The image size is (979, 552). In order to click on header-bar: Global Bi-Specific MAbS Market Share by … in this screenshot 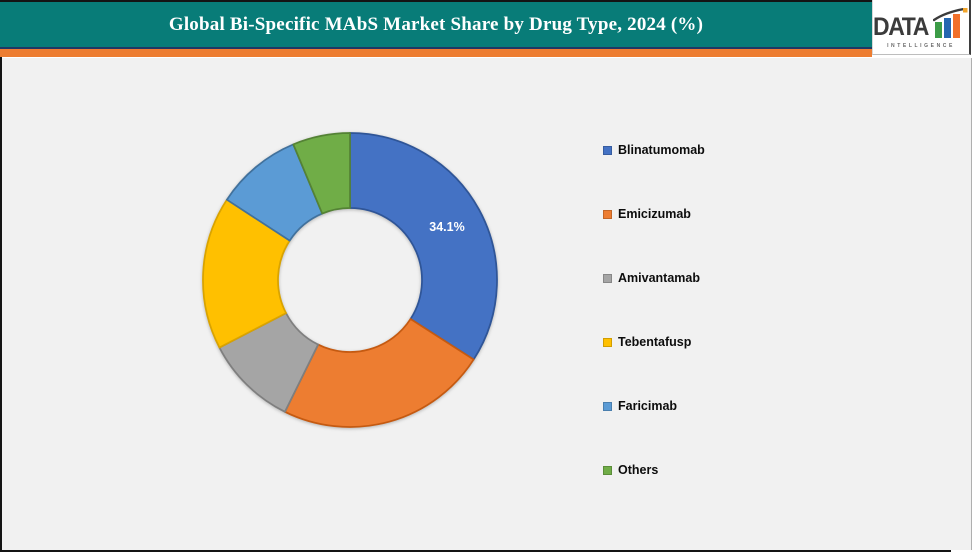, I will do `click(436, 24)`.